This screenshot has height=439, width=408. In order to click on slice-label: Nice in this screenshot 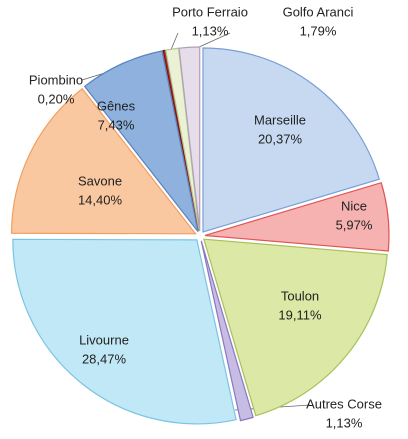, I will do `click(354, 205)`.